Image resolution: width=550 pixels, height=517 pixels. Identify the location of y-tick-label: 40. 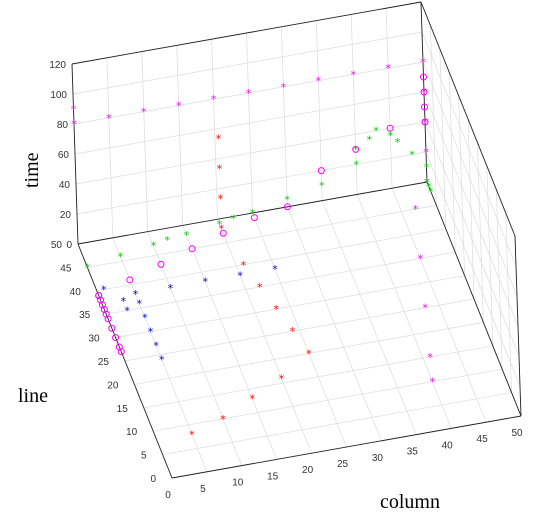
(76, 292).